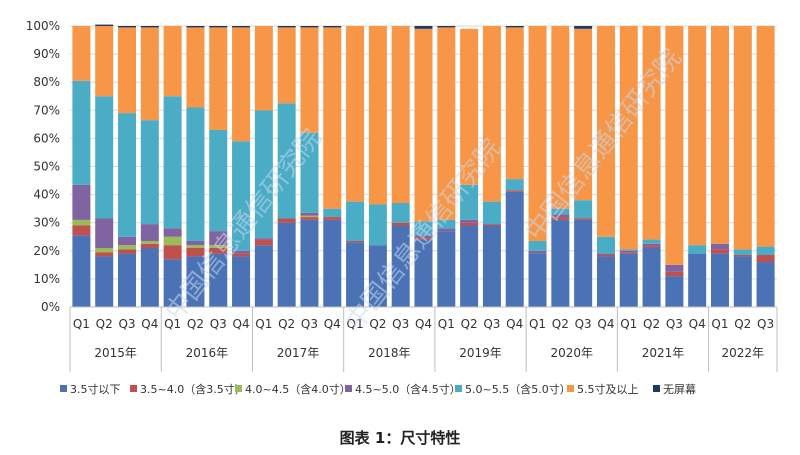 The image size is (800, 455). Describe the element at coordinates (207, 353) in the screenshot. I see `year-group-label: 2016年` at that location.